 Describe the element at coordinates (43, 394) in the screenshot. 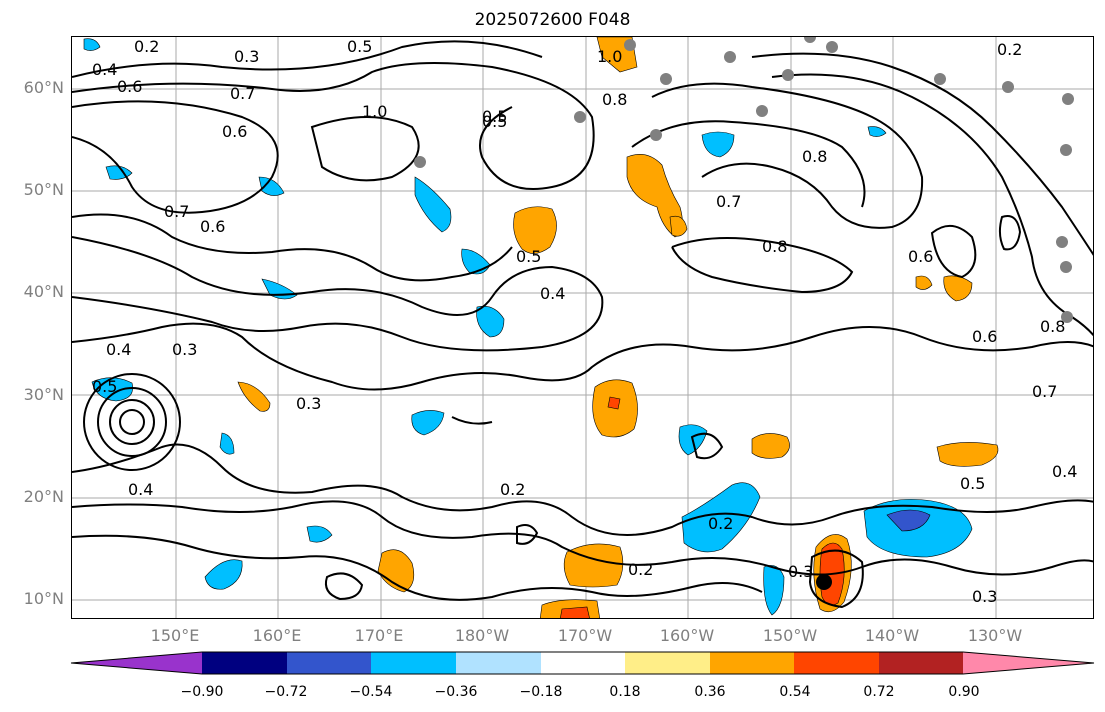

I see `lat-label-30n: 30°N` at that location.